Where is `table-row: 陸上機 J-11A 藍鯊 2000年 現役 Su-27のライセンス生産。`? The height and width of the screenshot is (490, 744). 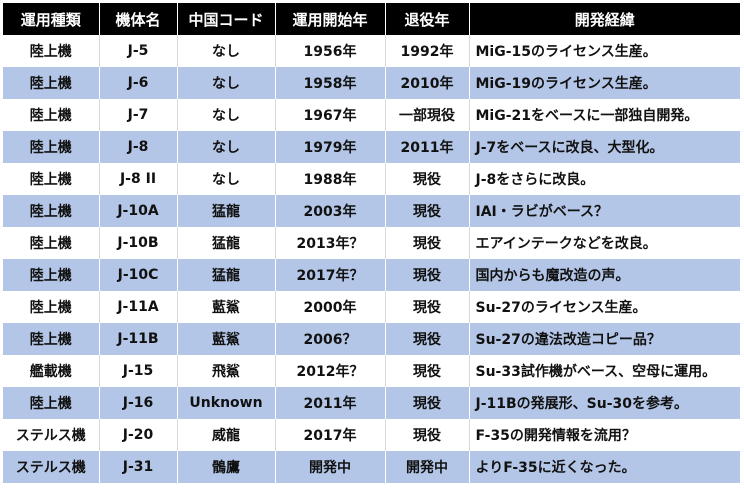 table-row: 陸上機 J-11A 藍鯊 2000年 現役 Su-27のライセンス生産。 is located at coordinates (371, 307).